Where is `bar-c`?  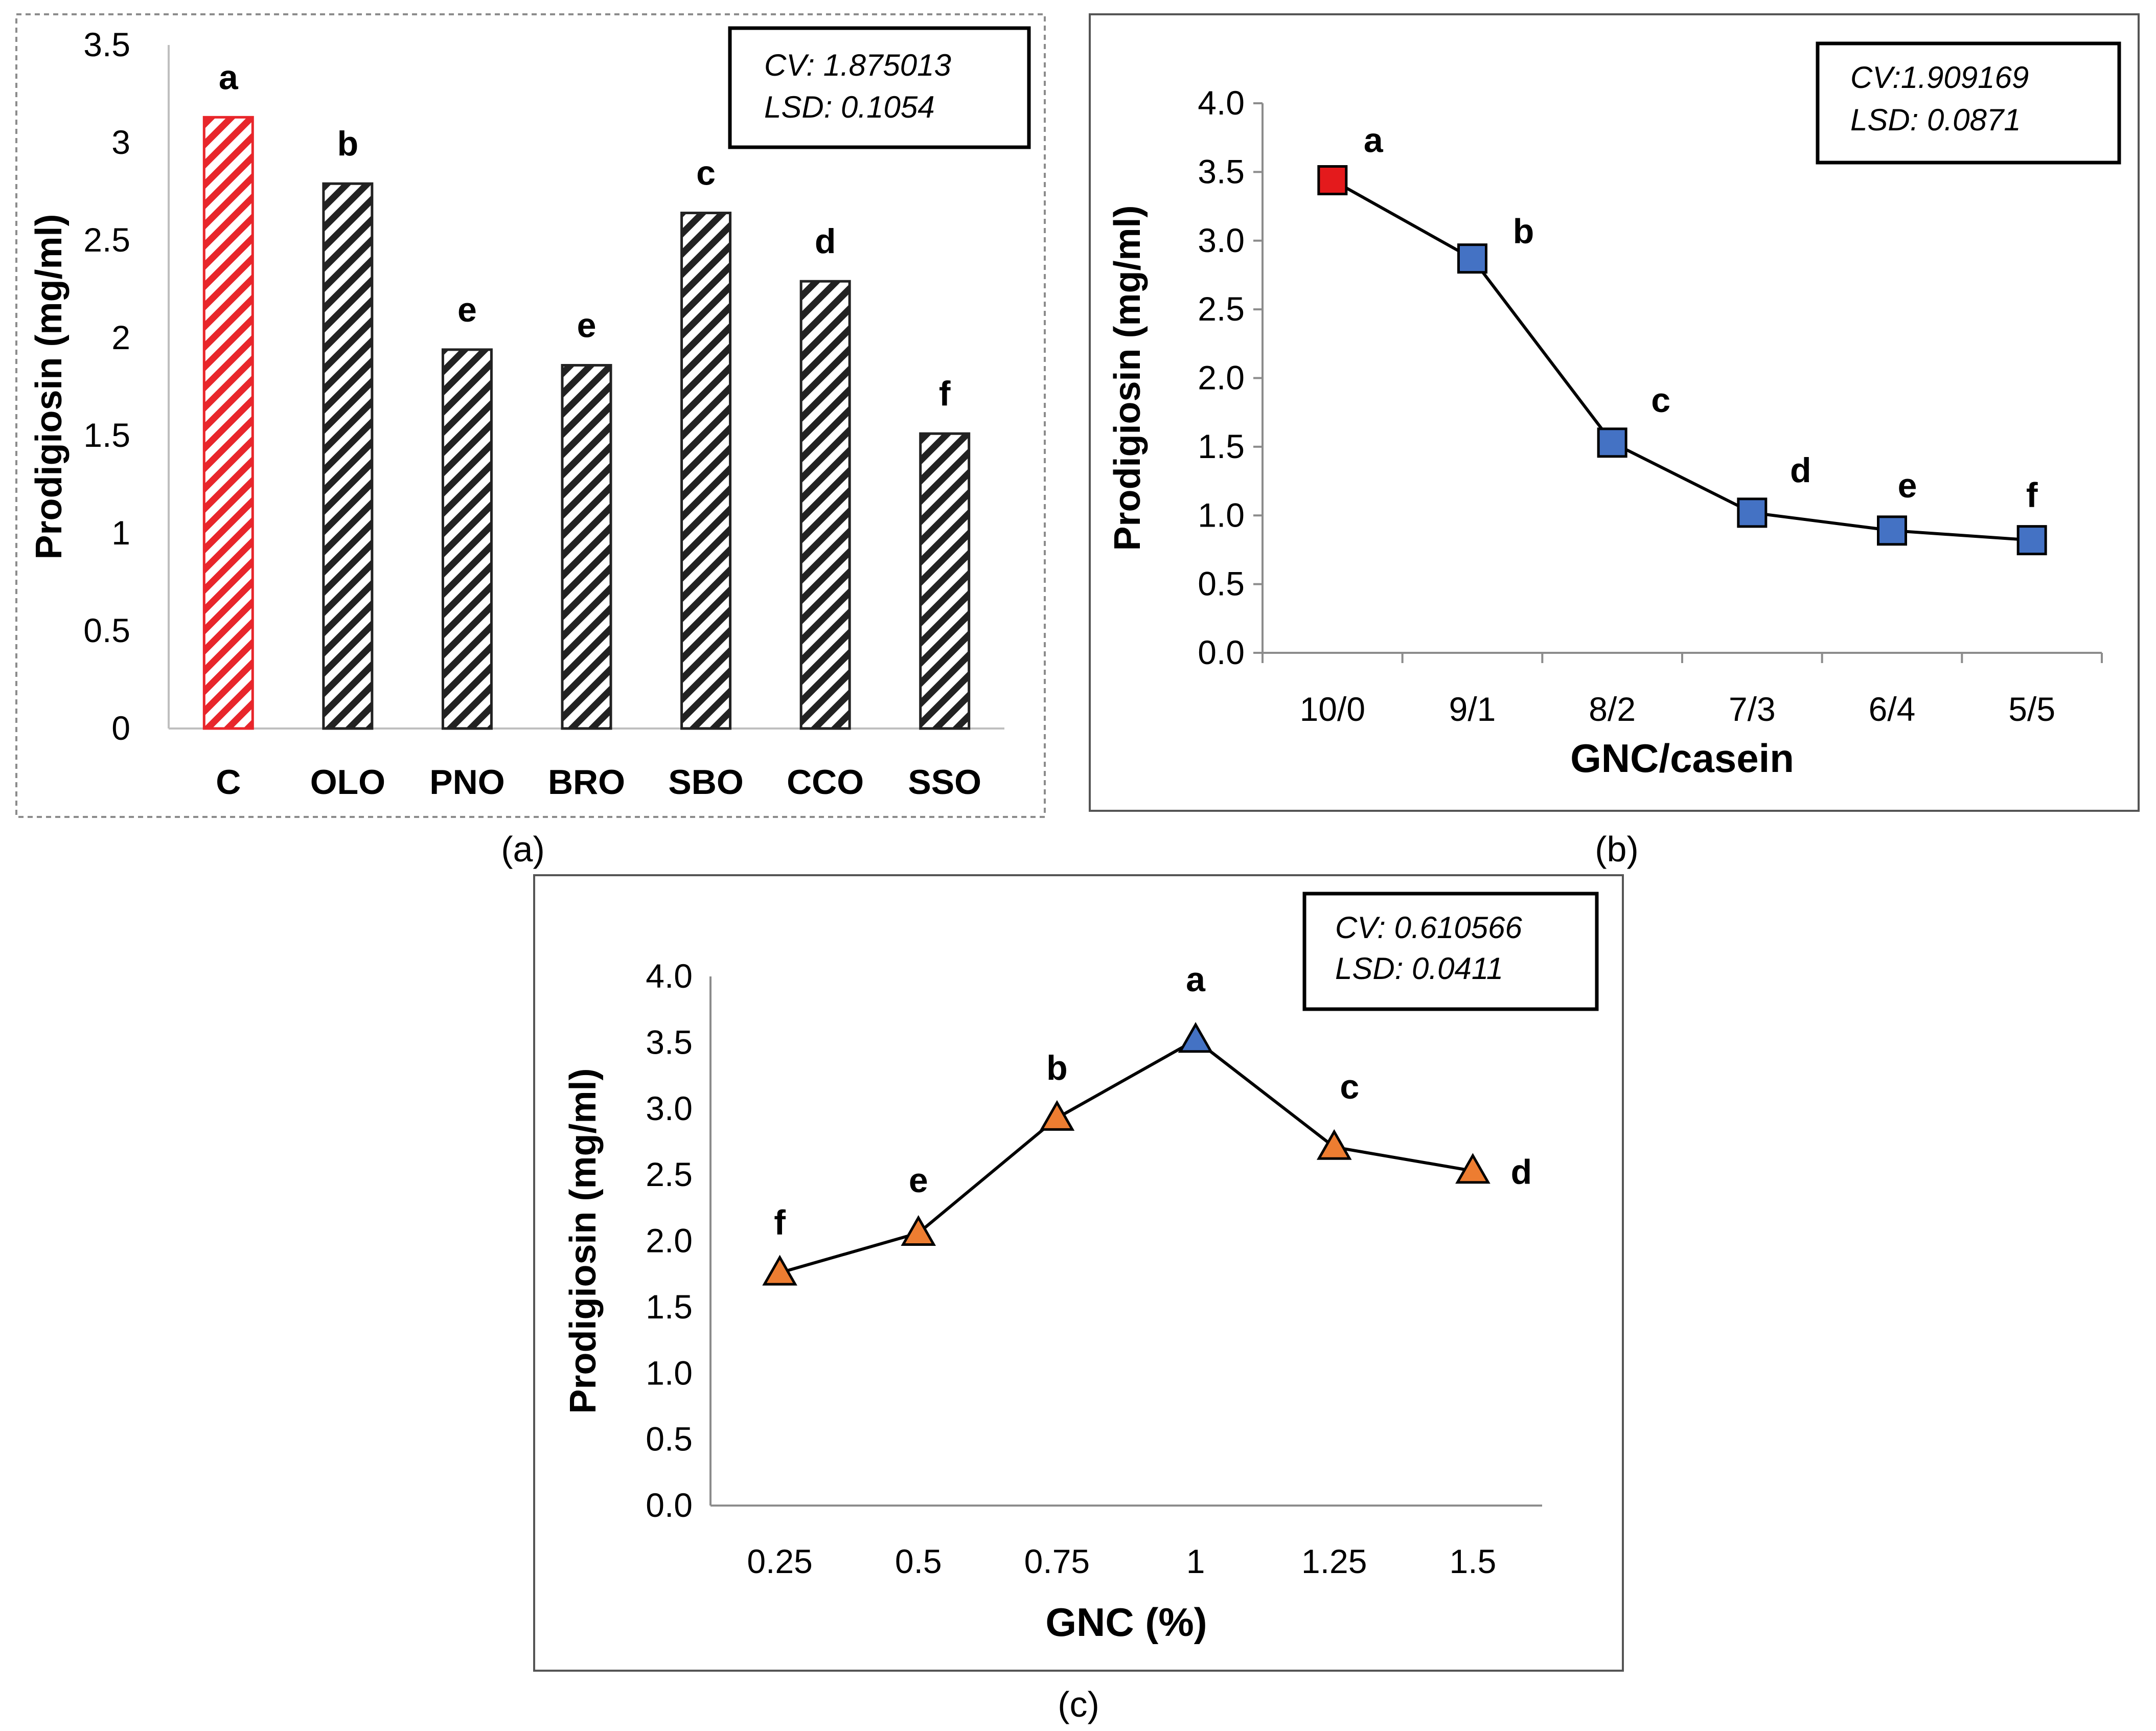 bar-c is located at coordinates (228, 423).